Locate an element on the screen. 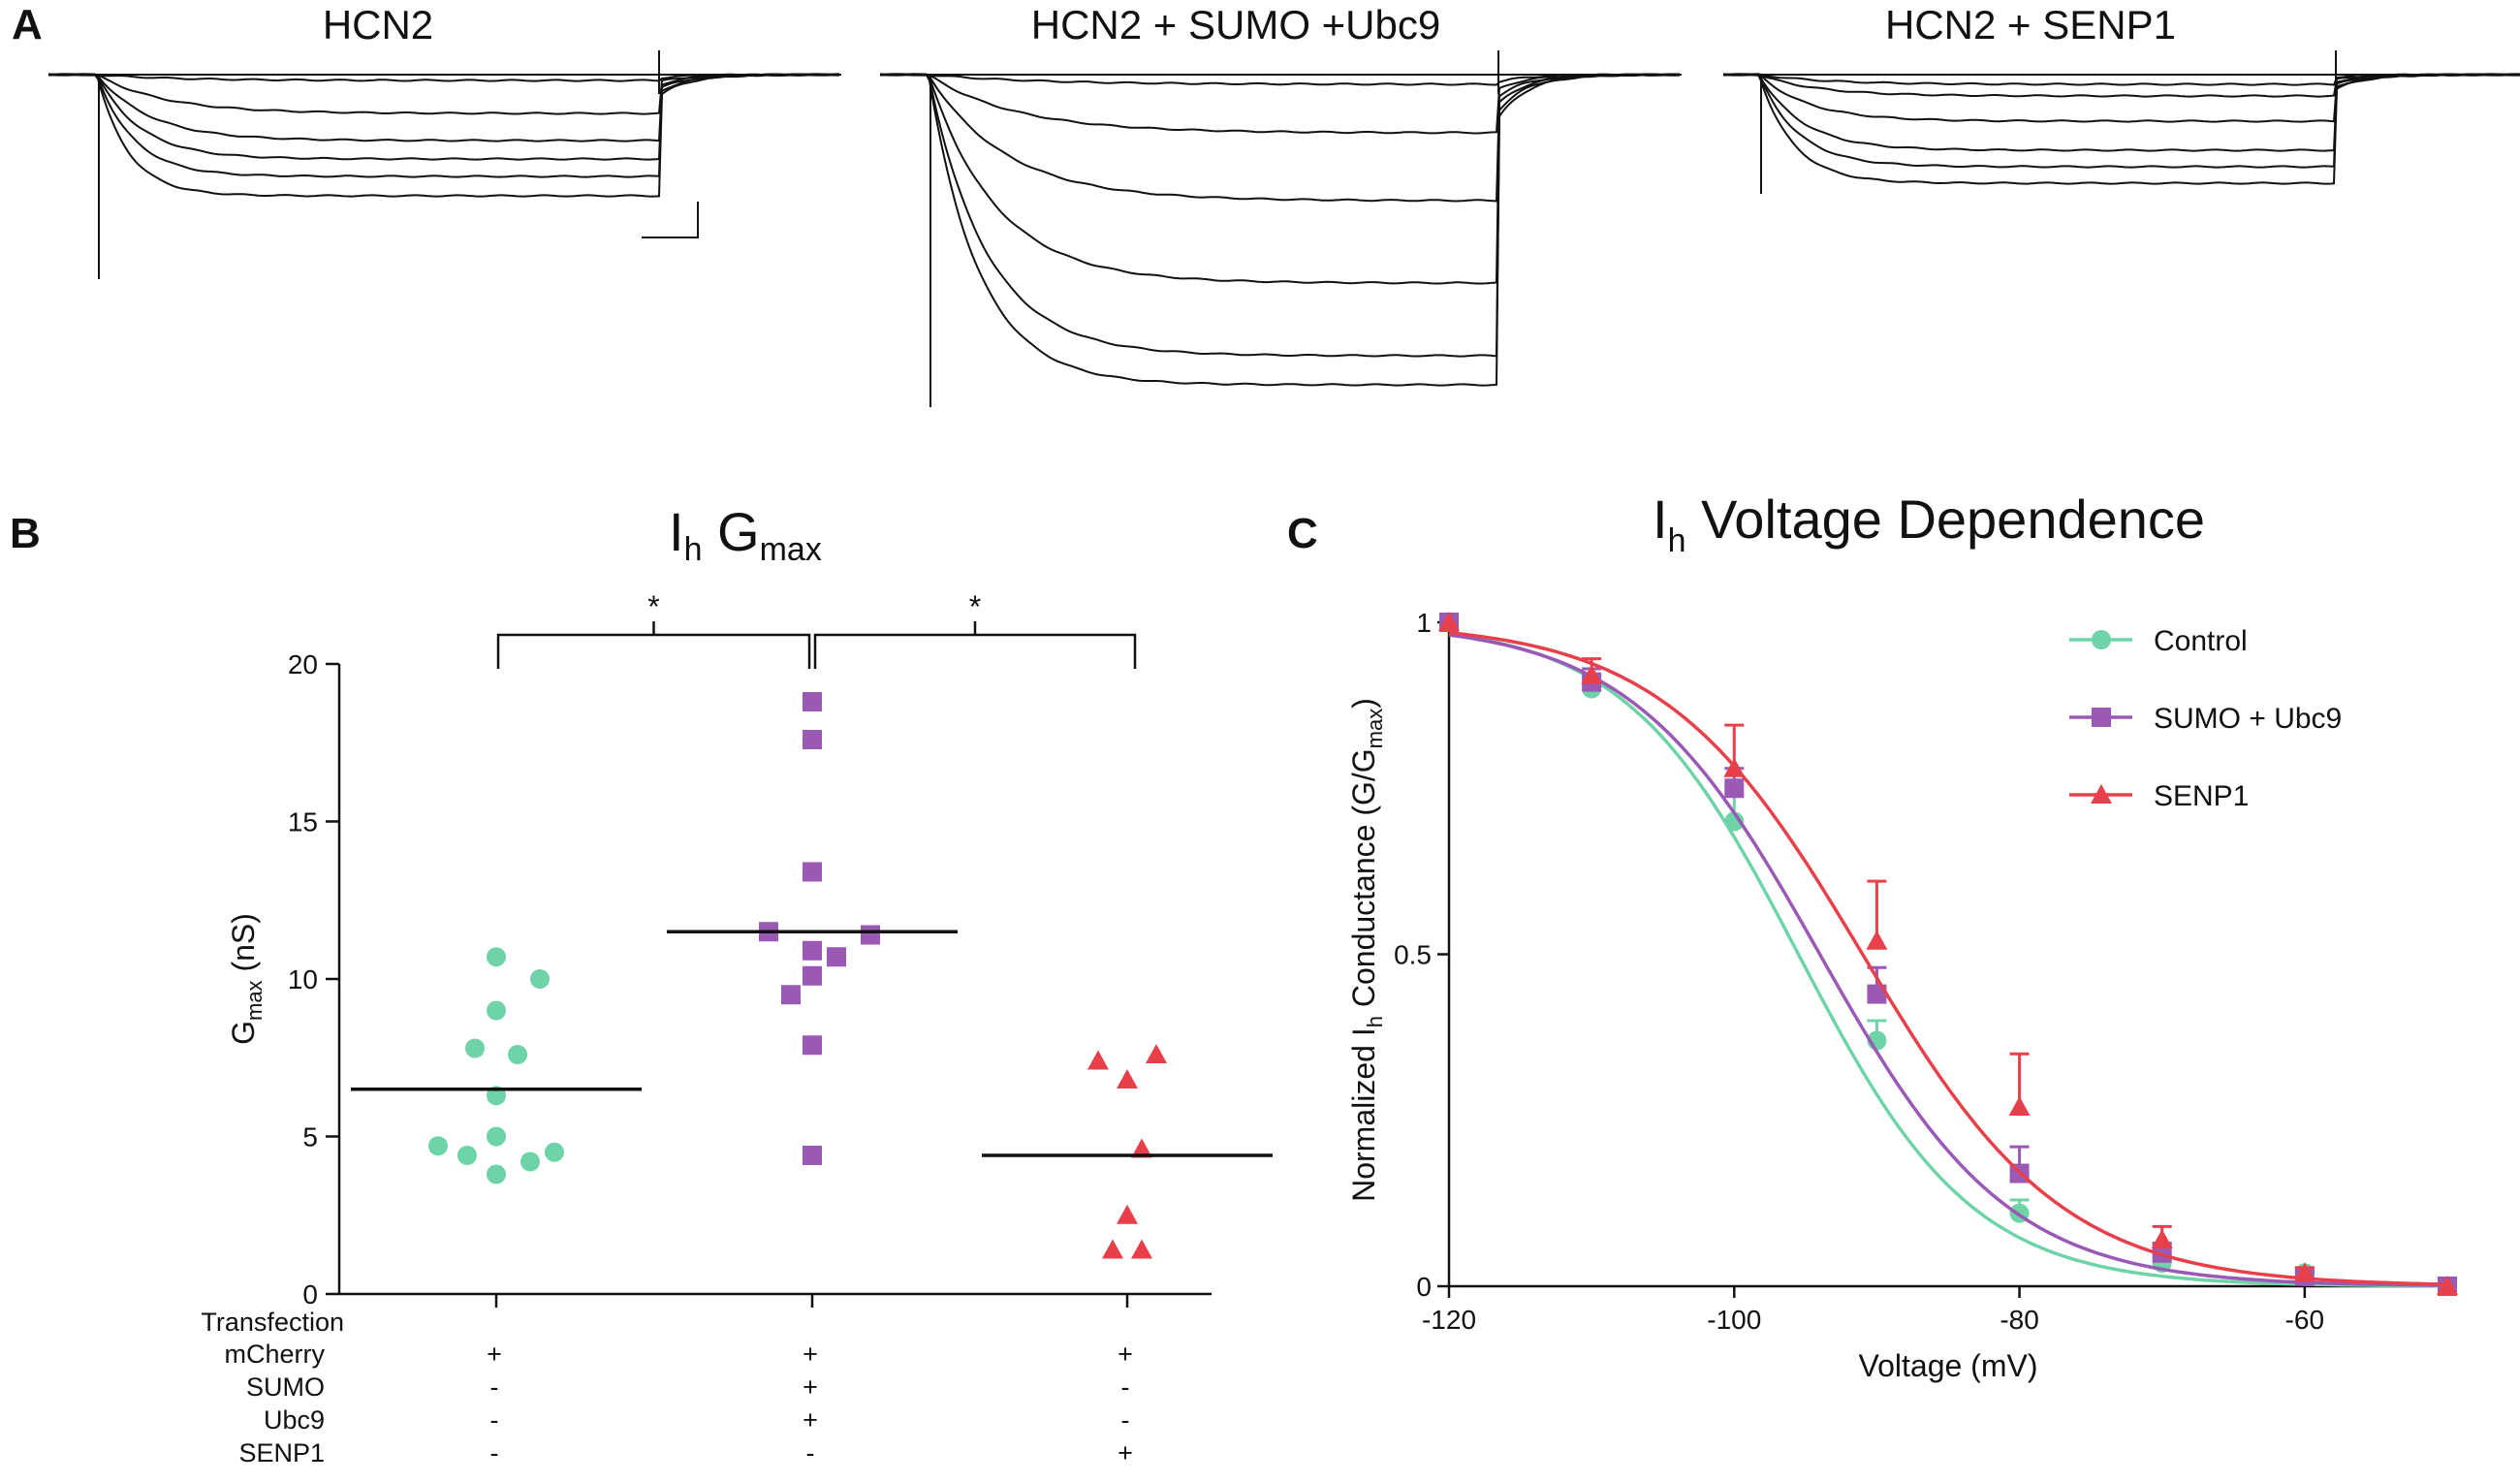 This screenshot has height=1483, width=2520. gmax-y-tick-label: 5 is located at coordinates (310, 1137).